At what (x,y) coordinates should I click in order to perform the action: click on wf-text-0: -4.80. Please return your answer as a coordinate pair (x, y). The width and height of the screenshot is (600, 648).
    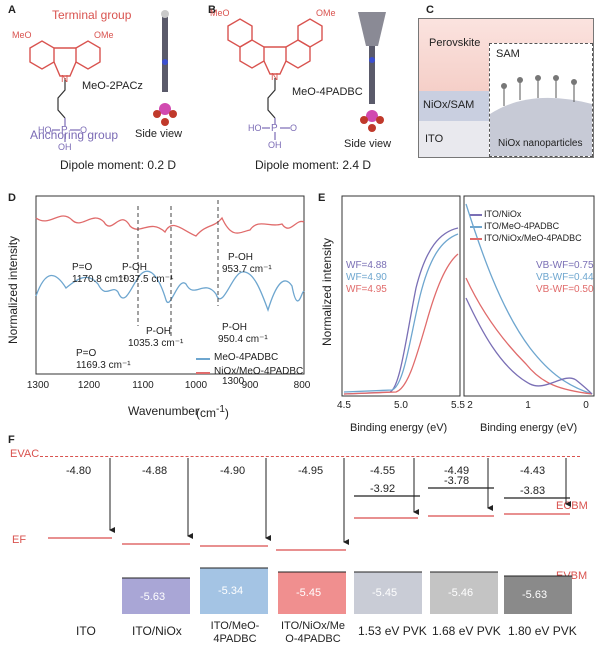
    Looking at the image, I should click on (78, 471).